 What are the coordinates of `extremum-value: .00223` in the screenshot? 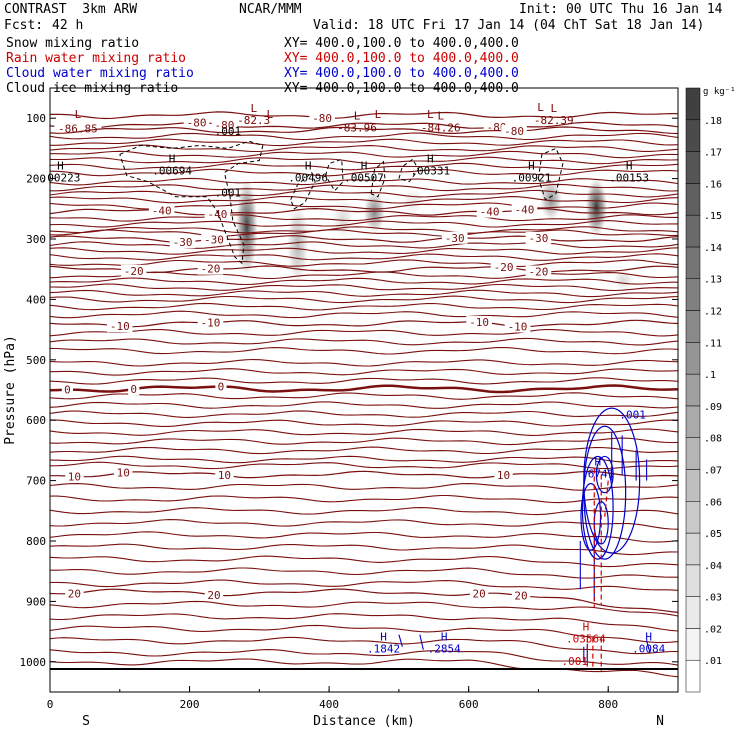 It's located at (61, 178).